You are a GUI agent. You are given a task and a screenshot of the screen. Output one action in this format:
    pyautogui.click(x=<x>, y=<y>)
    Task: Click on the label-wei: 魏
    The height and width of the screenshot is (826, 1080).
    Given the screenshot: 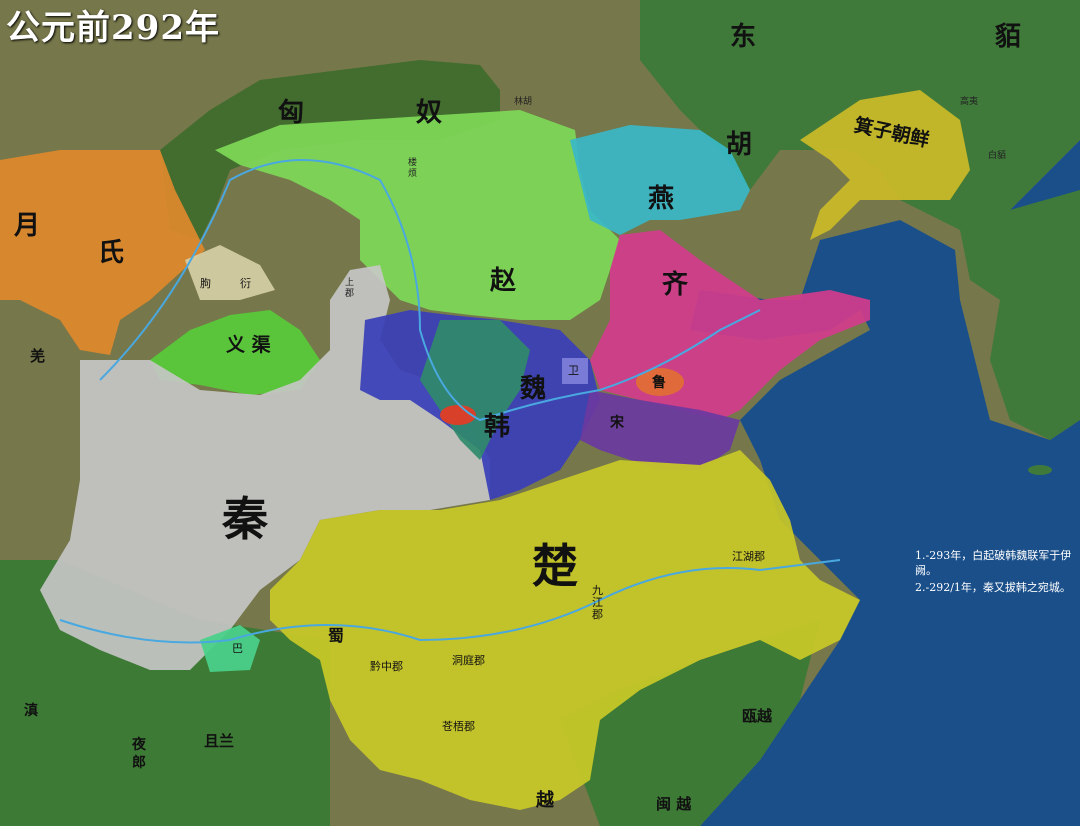 What is the action you would take?
    pyautogui.click(x=533, y=389)
    